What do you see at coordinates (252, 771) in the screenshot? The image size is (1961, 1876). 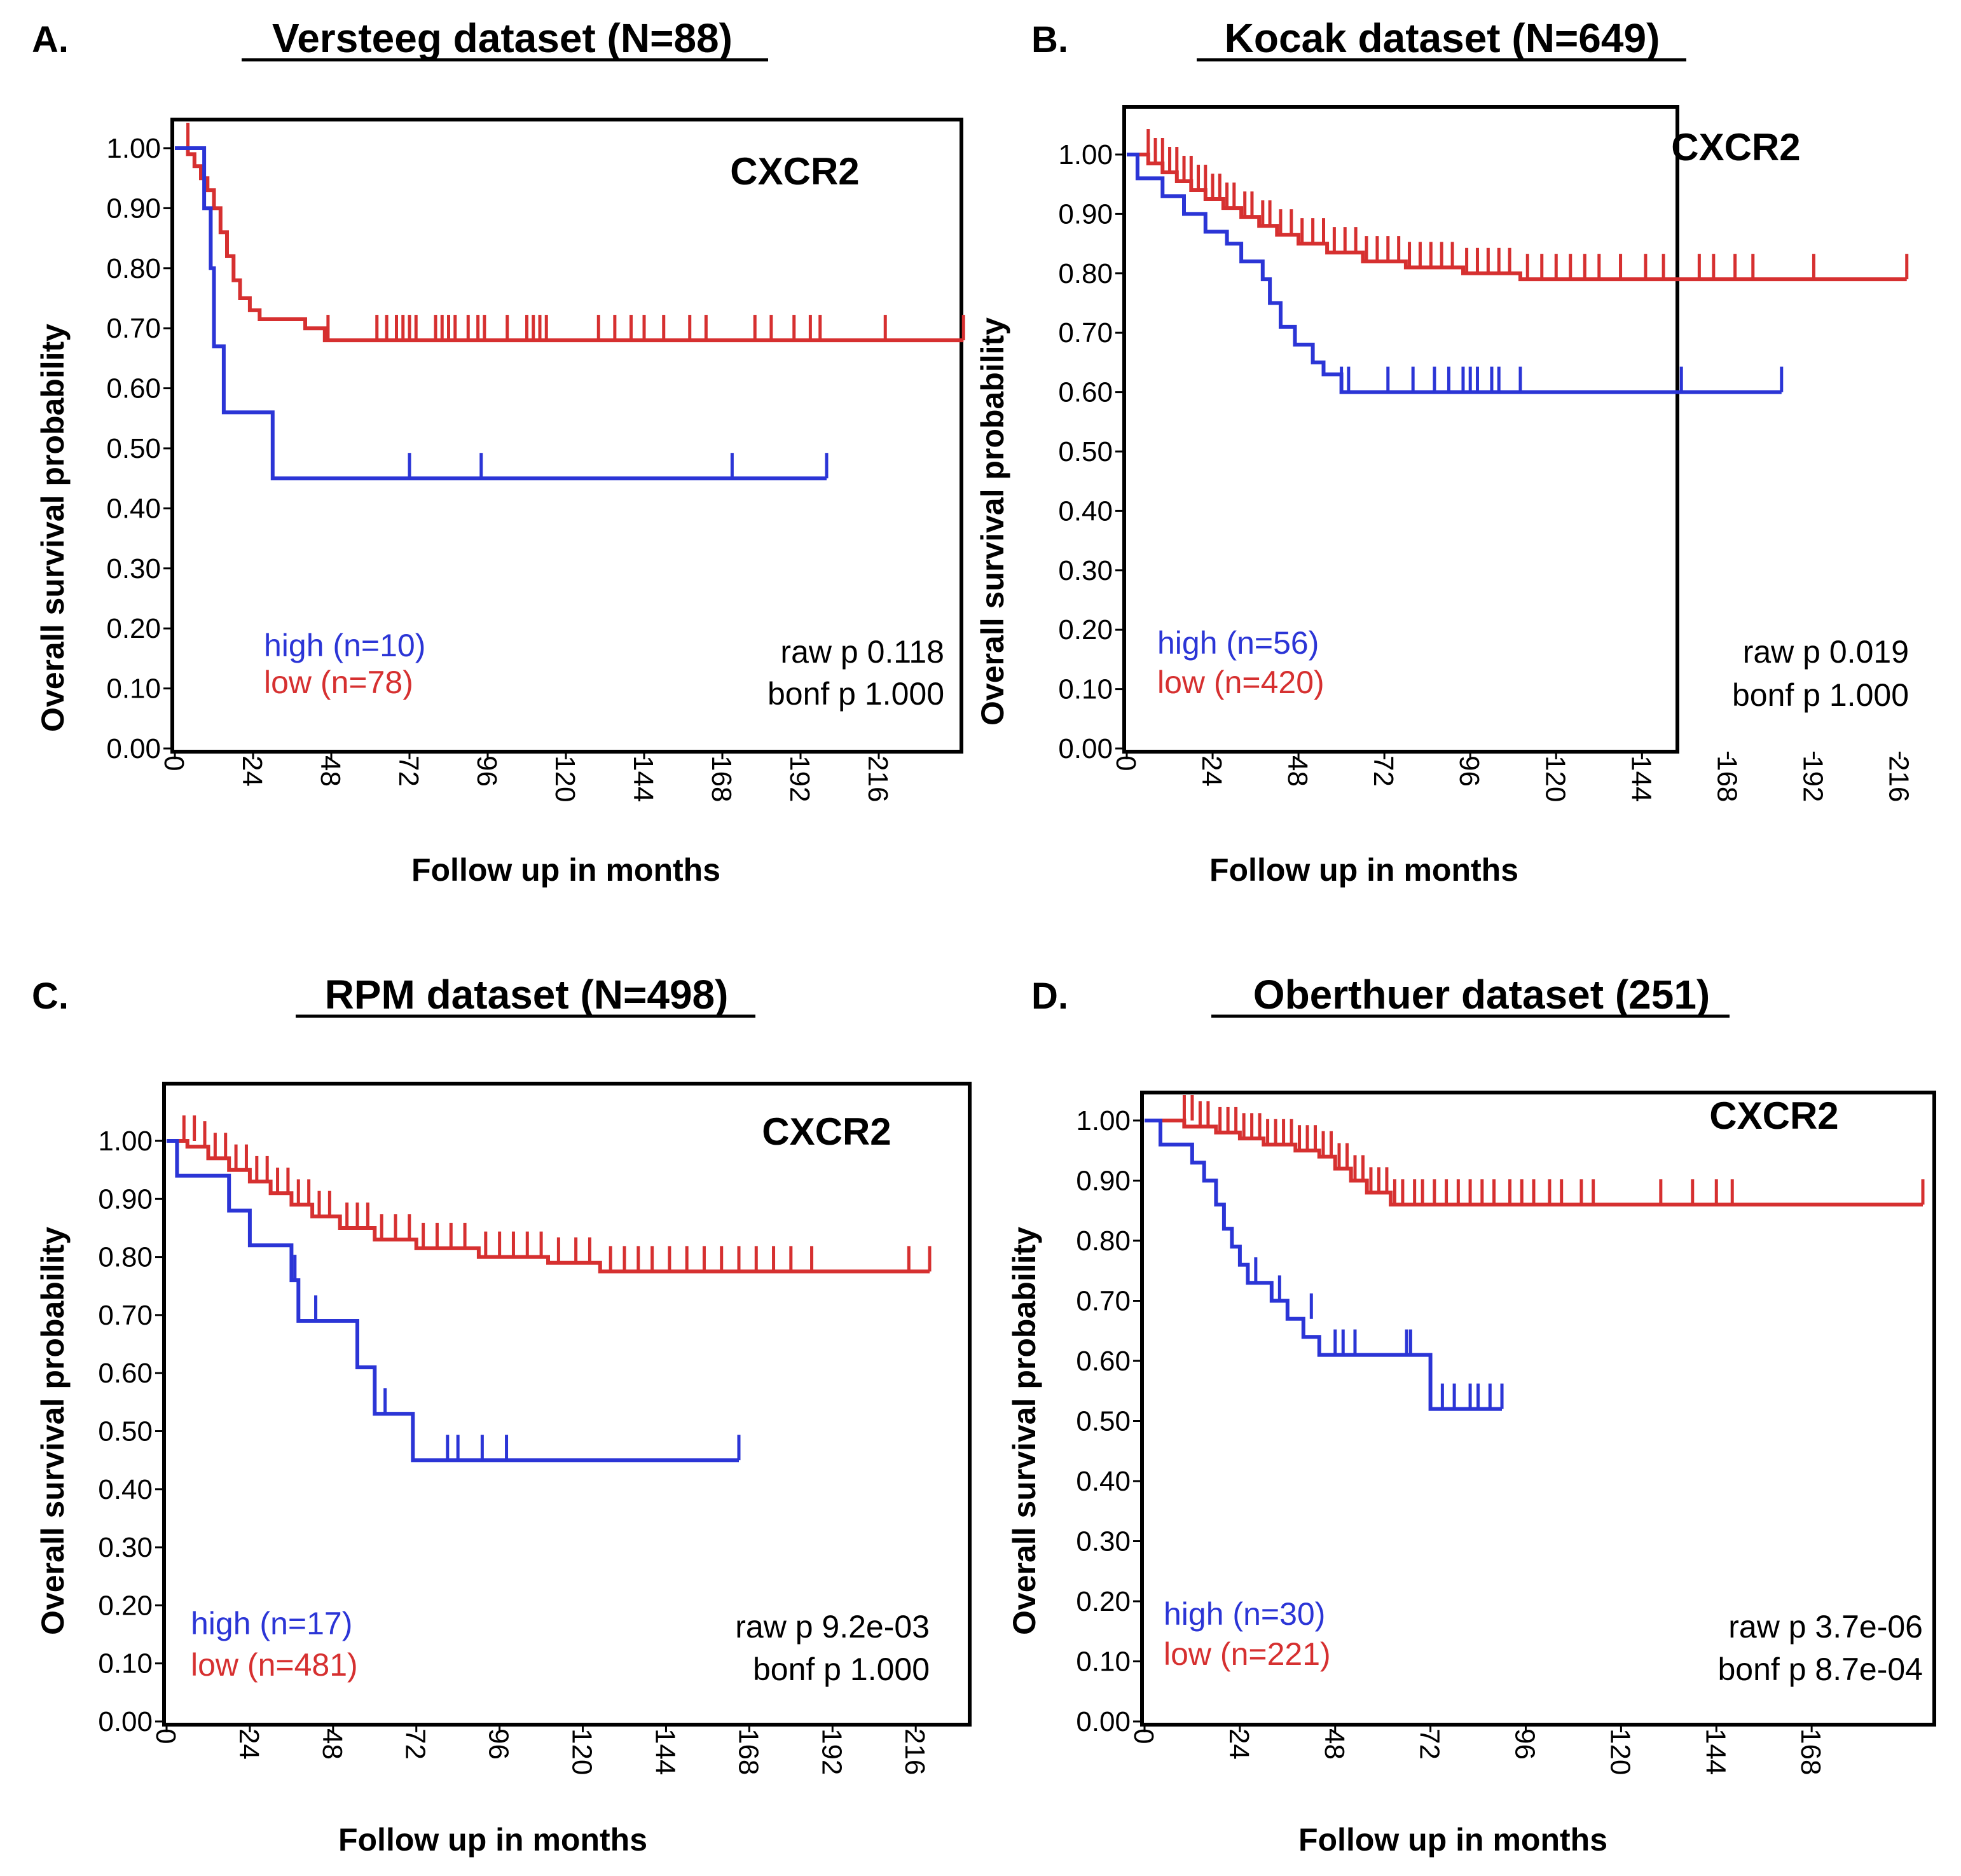 I see `x-tick-label: 24` at bounding box center [252, 771].